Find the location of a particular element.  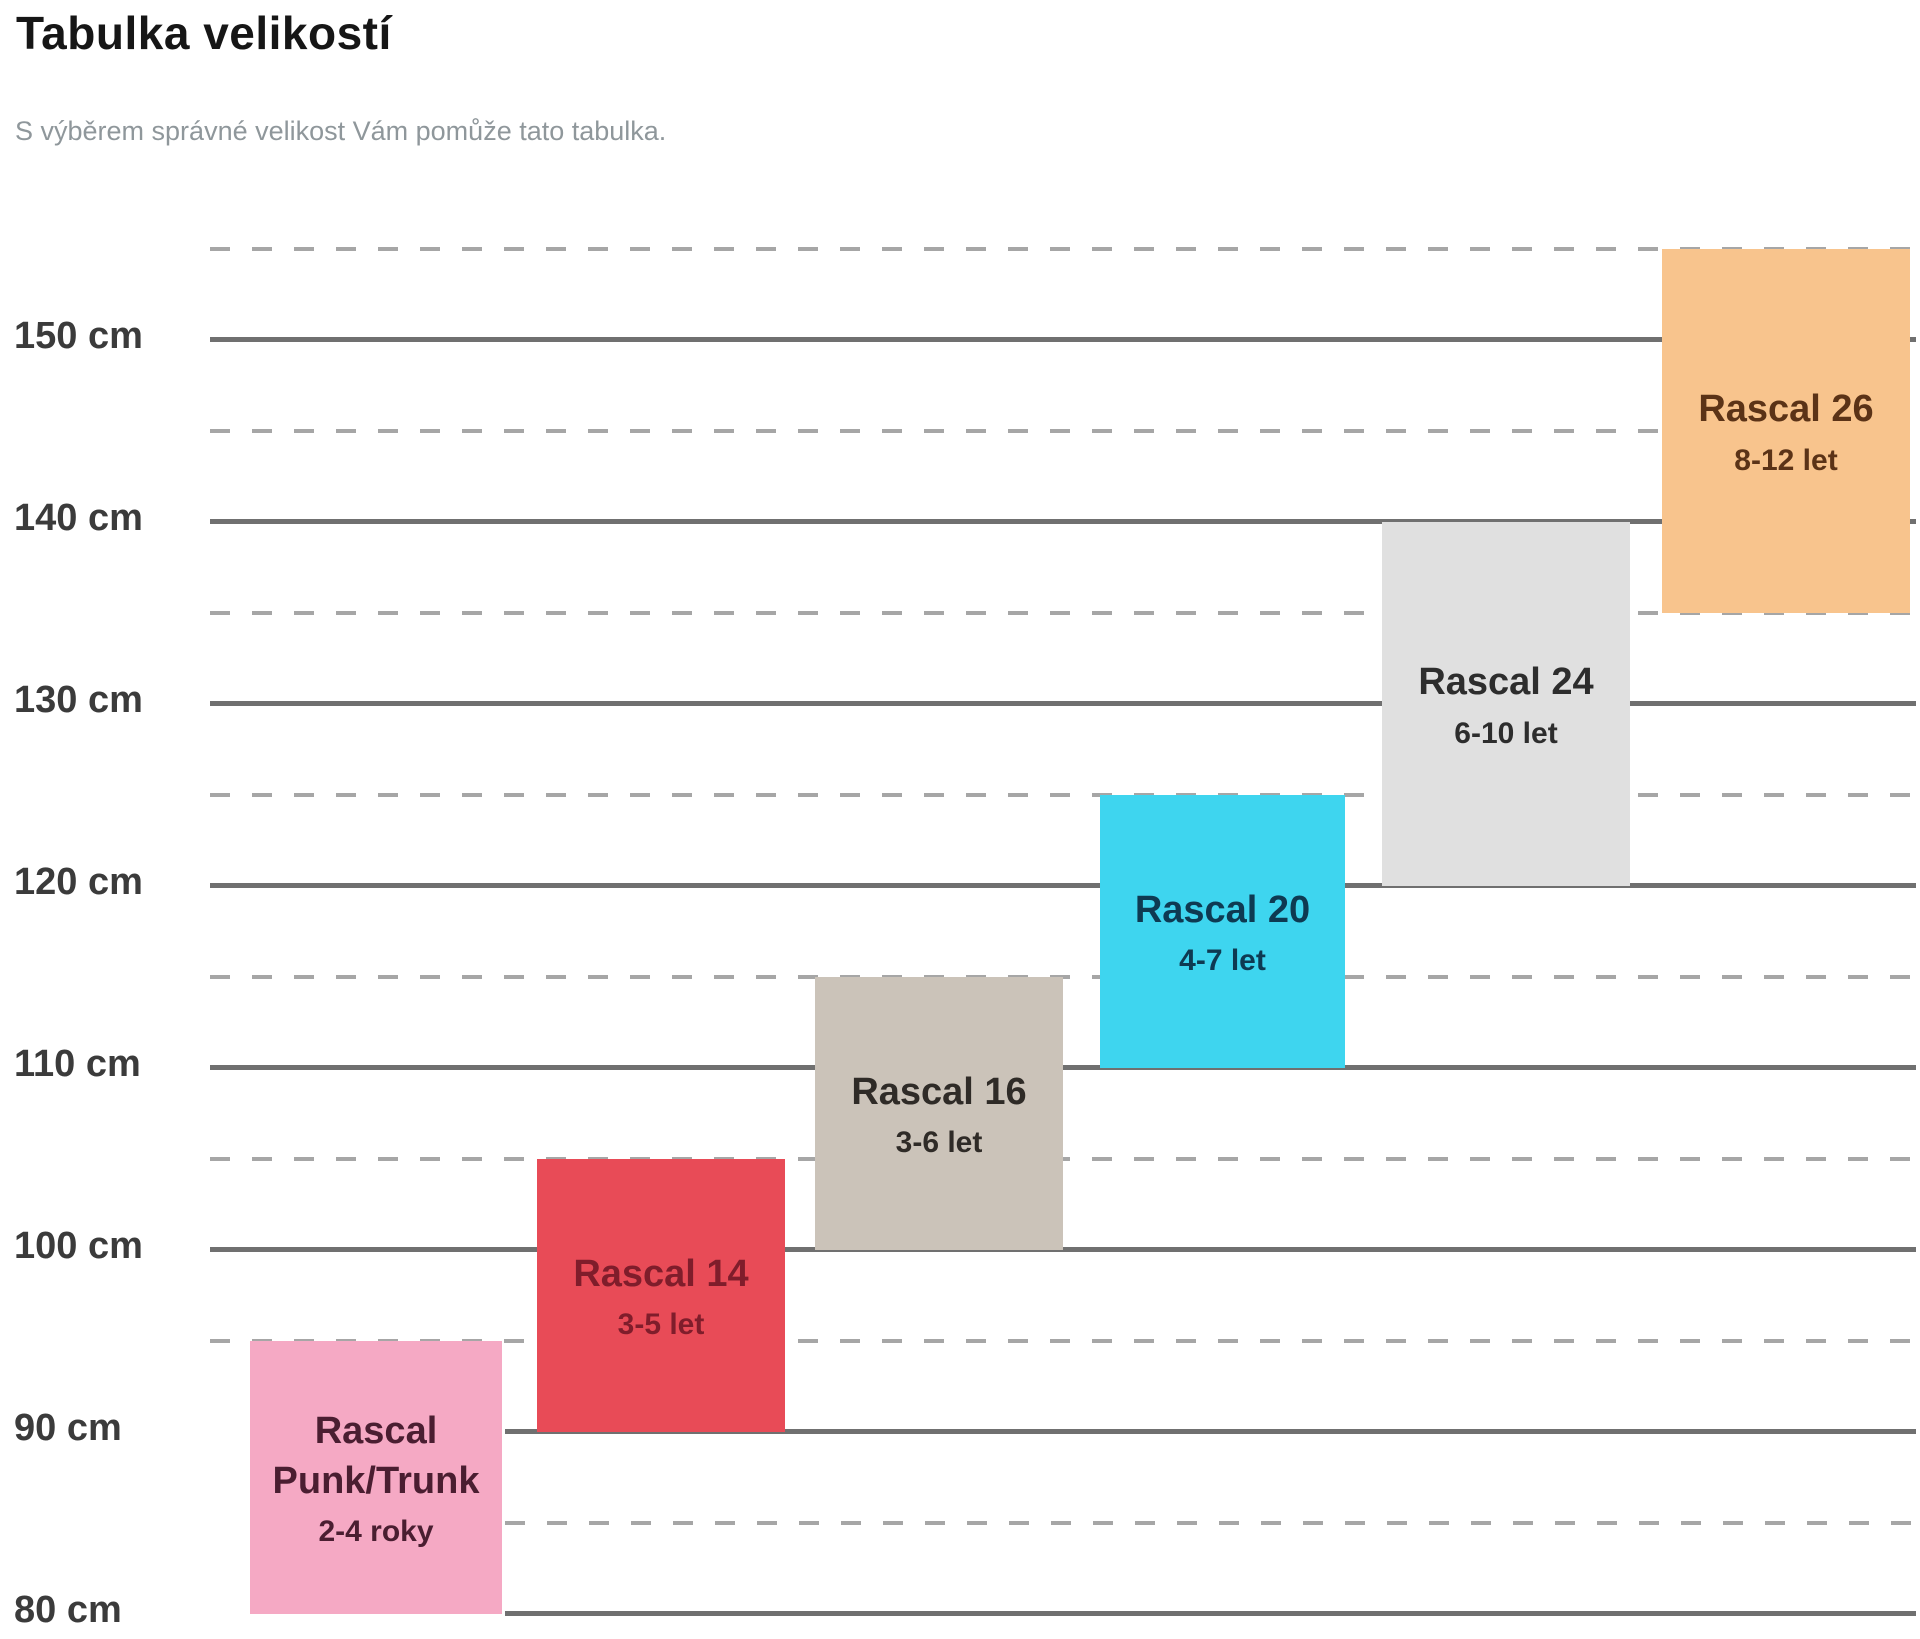

size-block-name: Rascal 20 is located at coordinates (1222, 909).